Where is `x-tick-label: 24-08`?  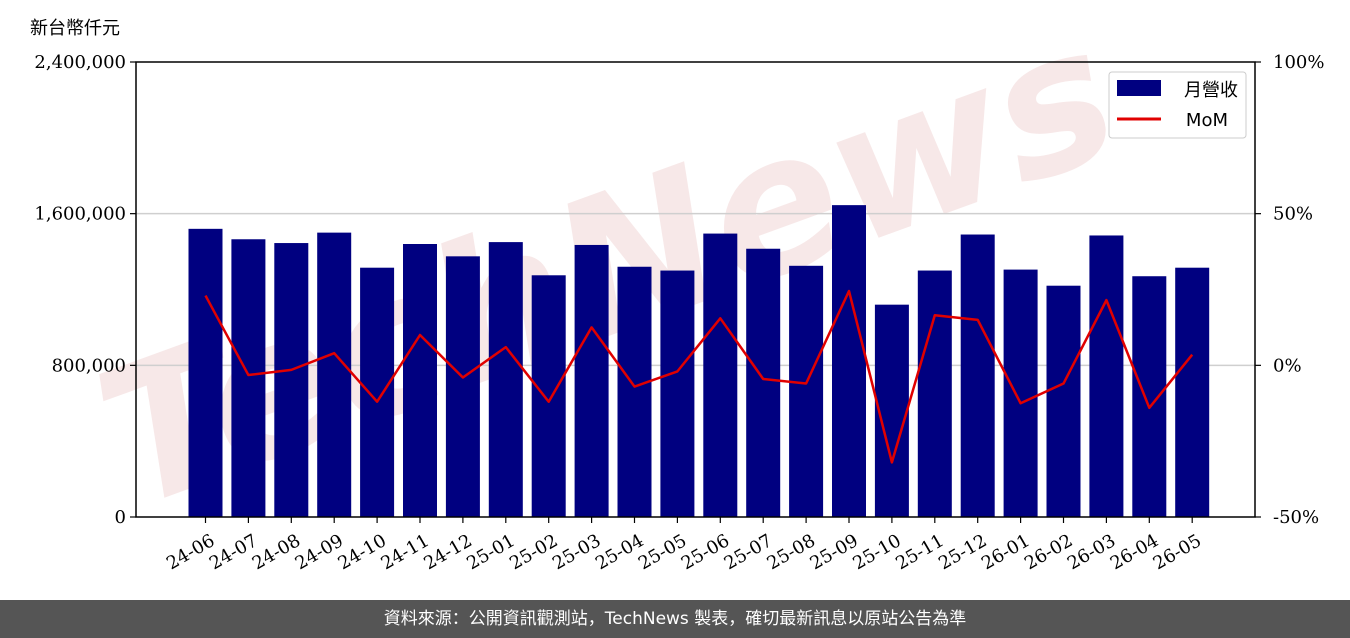
x-tick-label: 24-08 is located at coordinates (276, 552).